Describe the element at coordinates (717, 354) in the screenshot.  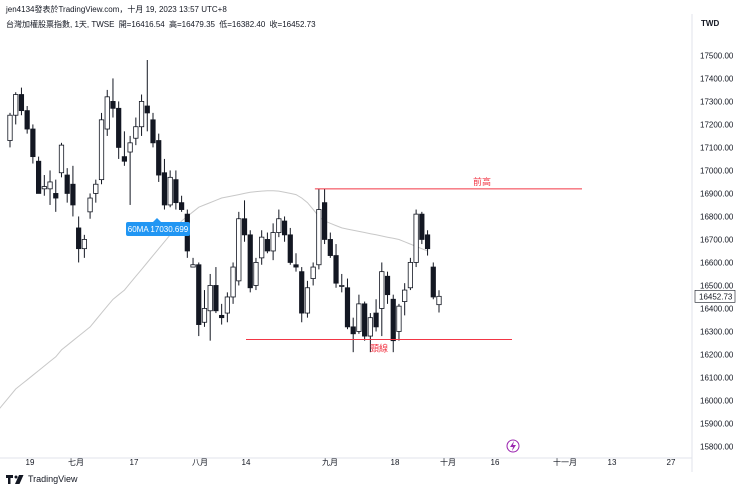
I see `y-tick-label: 16200.00` at that location.